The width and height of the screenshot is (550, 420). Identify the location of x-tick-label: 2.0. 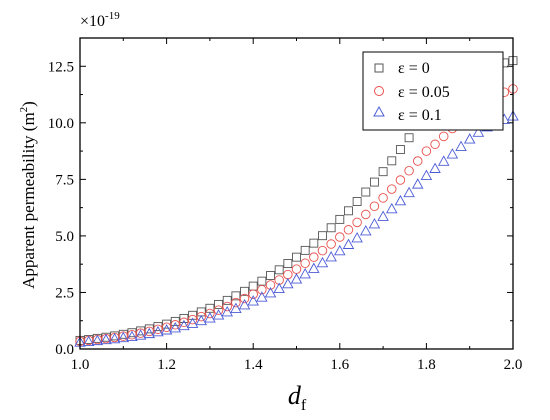
(513, 365).